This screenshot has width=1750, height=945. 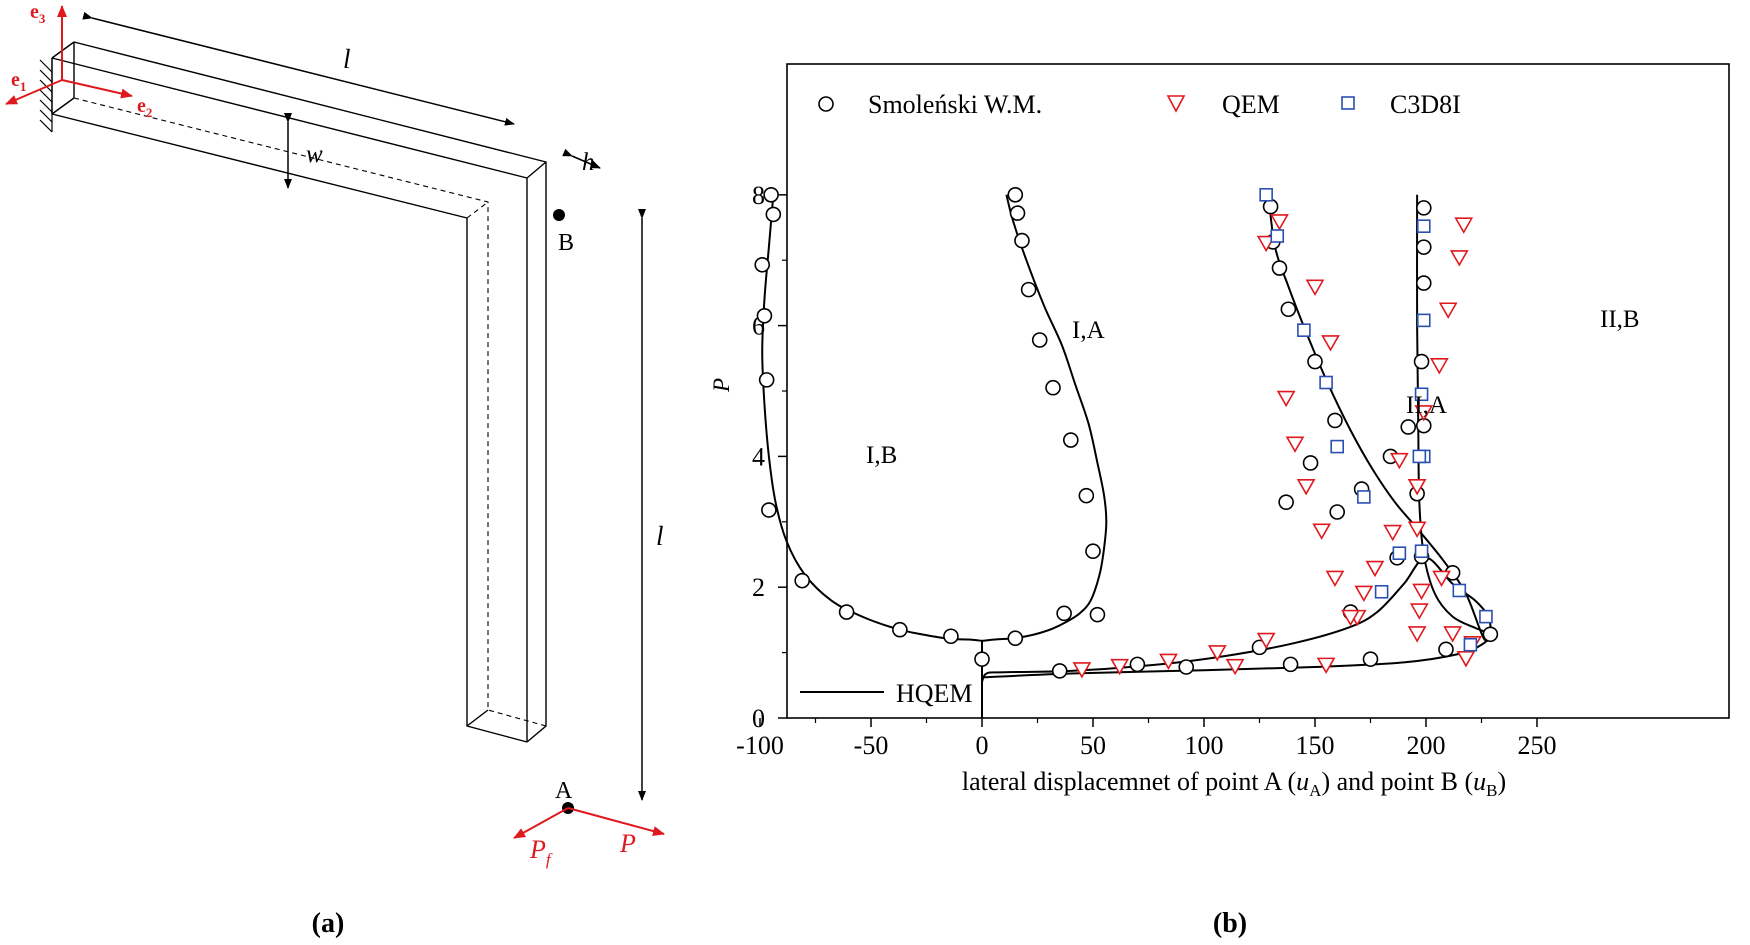 I want to click on point-A-label: A, so click(x=564, y=791).